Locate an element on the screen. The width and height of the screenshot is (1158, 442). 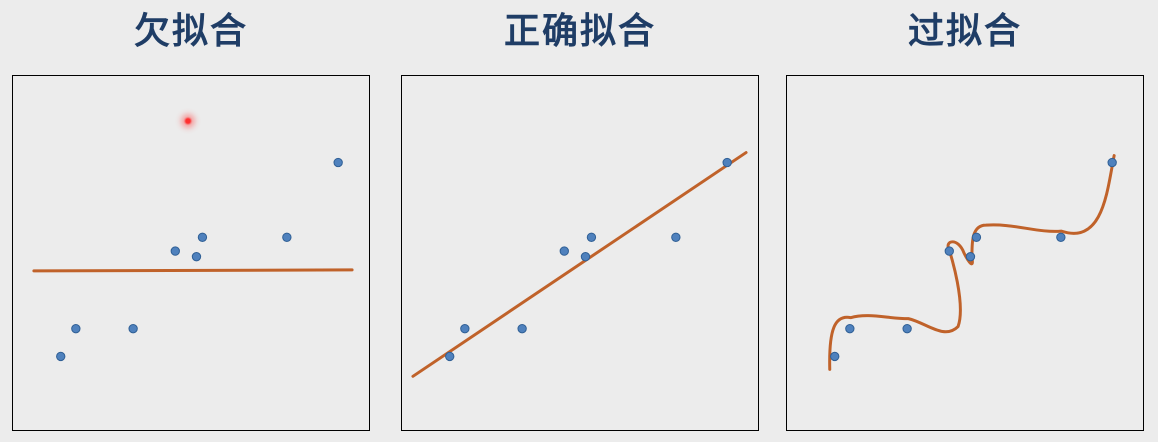
plot-underfit-svg is located at coordinates (193, 259).